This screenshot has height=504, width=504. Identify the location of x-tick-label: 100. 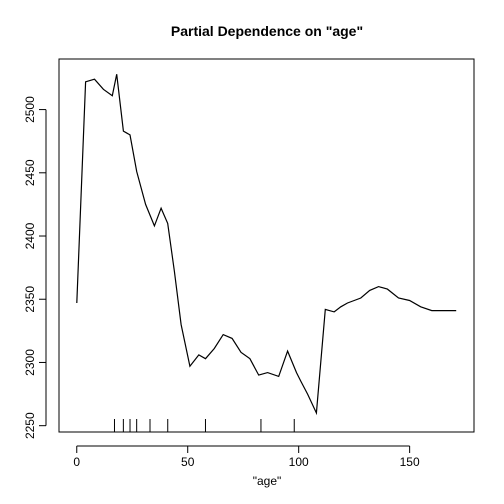
(299, 462).